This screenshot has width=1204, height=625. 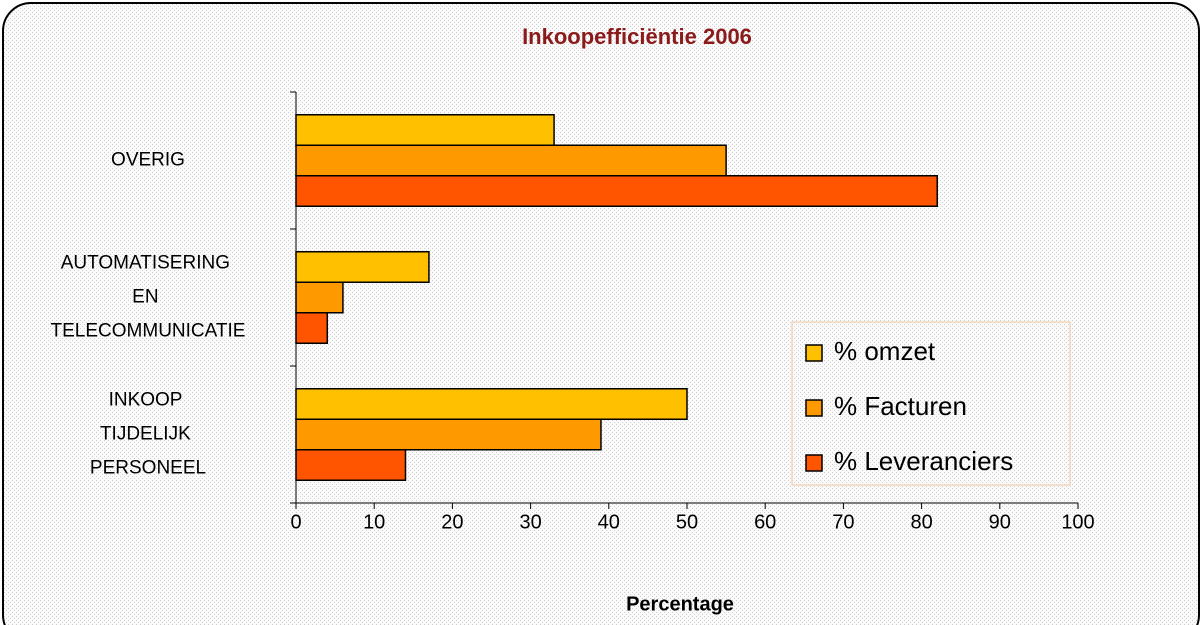 What do you see at coordinates (765, 522) in the screenshot?
I see `x-tick-label: 60` at bounding box center [765, 522].